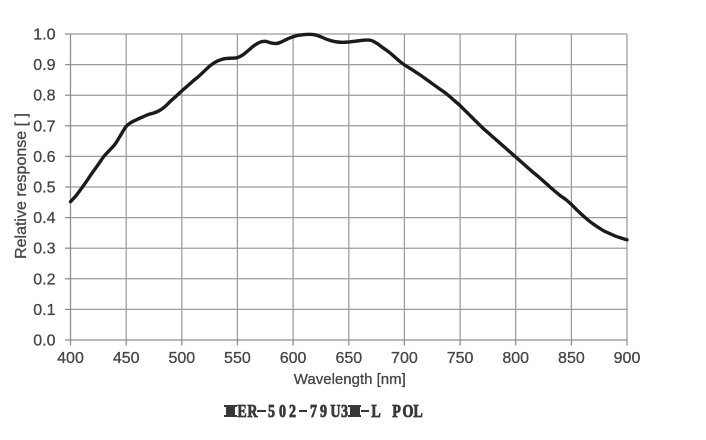 This screenshot has height=440, width=706. What do you see at coordinates (44, 341) in the screenshot?
I see `svg-text: 0.0` at bounding box center [44, 341].